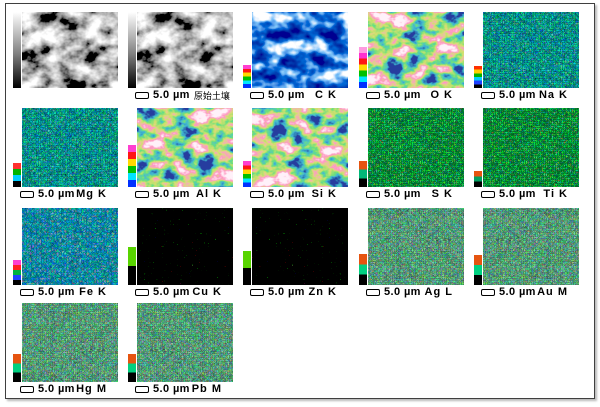 This screenshot has width=600, height=407. Describe the element at coordinates (70, 50) in the screenshot. I see `sem-image-1-map-image` at that location.